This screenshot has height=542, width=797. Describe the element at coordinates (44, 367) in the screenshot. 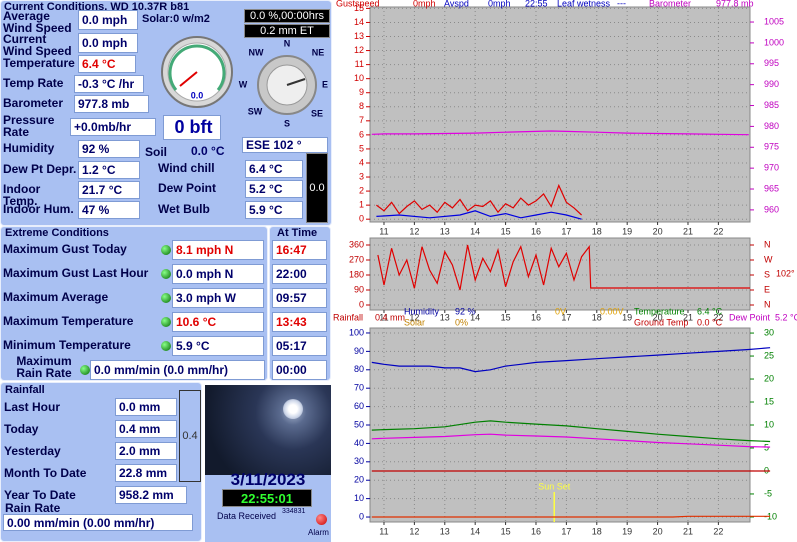

I see `extreme-label: Maximum Rain Rate` at that location.